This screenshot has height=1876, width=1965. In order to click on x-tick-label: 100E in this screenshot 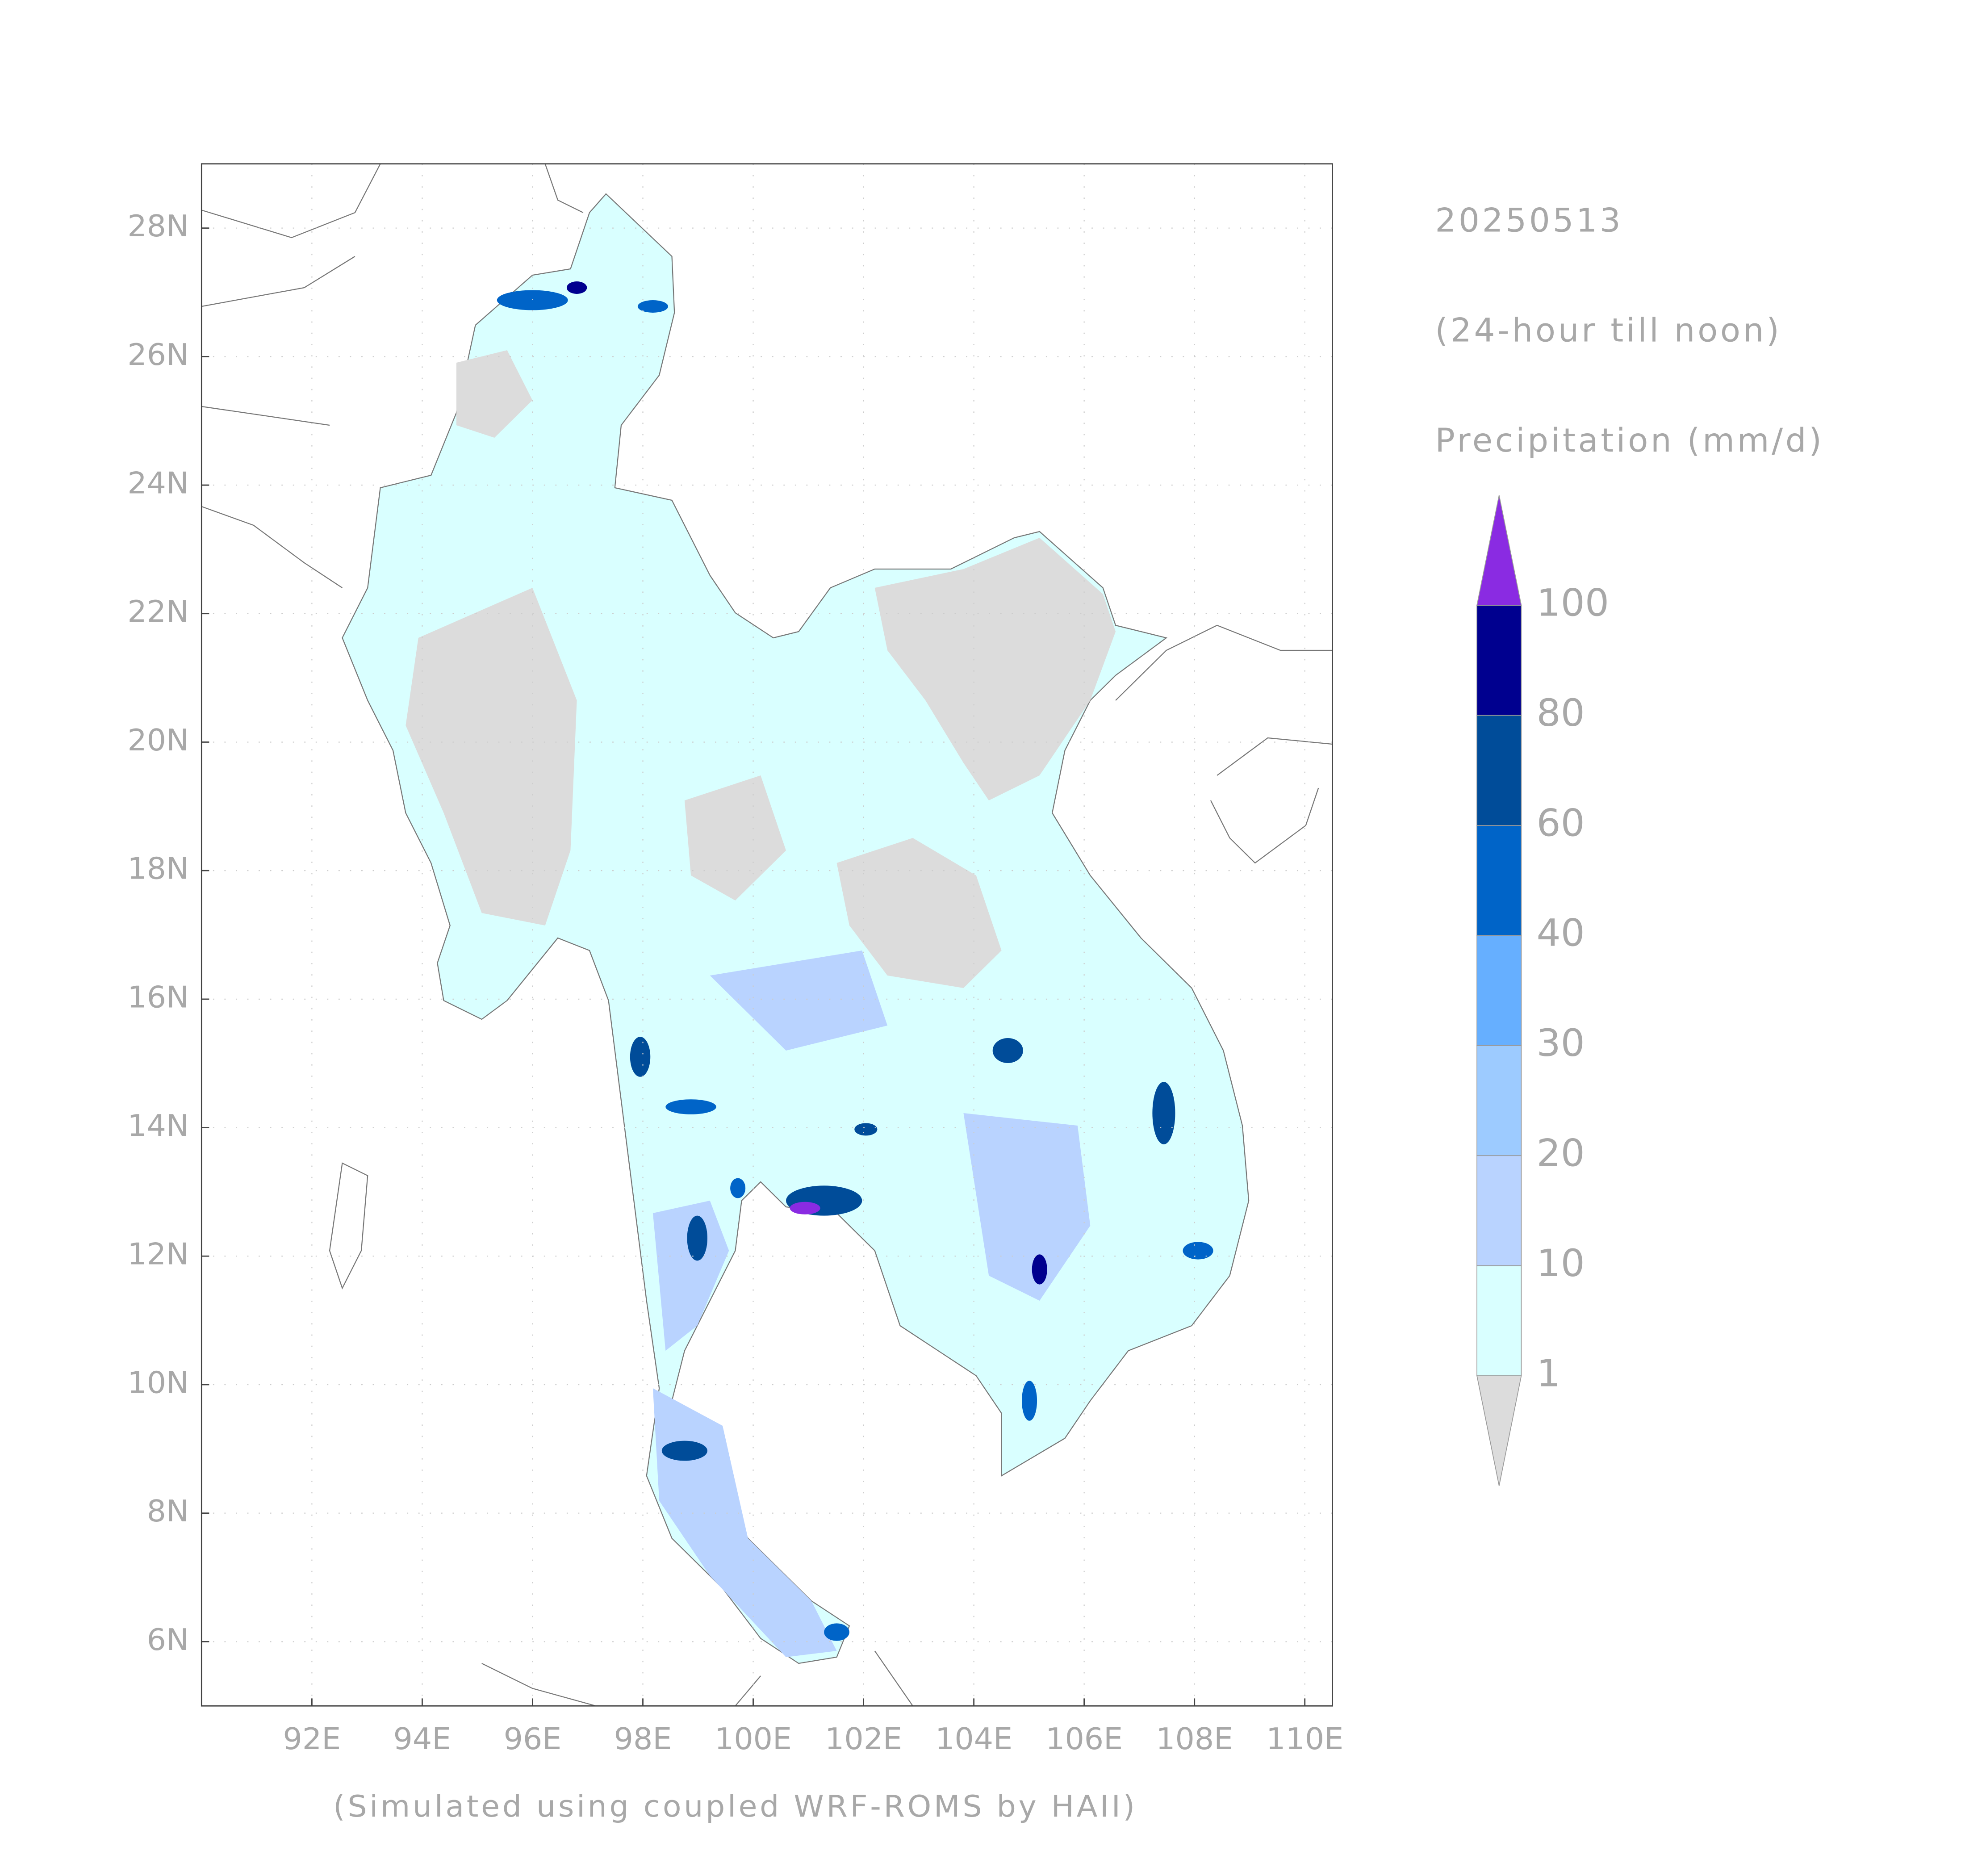, I will do `click(754, 1738)`.